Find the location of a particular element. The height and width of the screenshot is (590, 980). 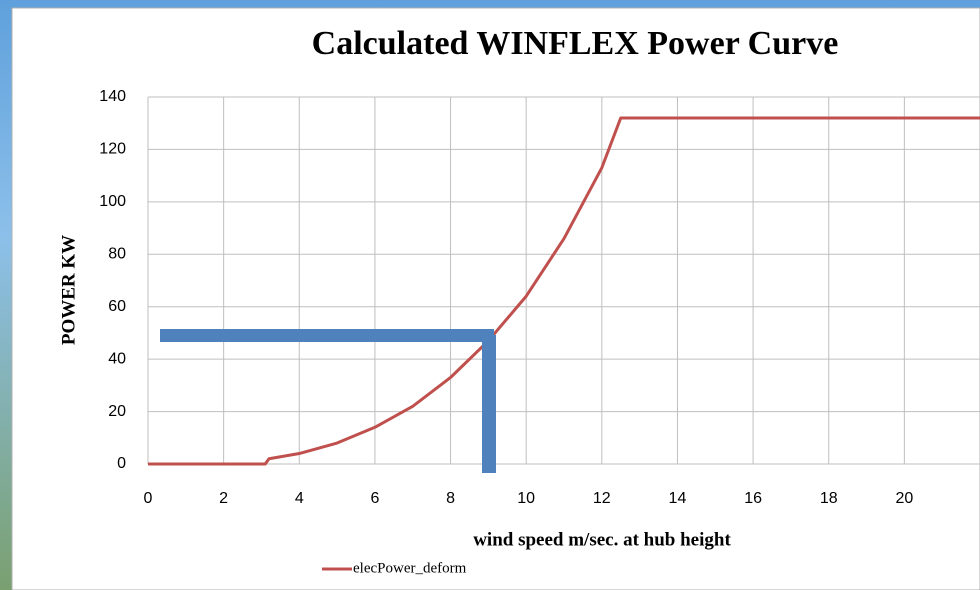

legend: elecPower_deform is located at coordinates (394, 568).